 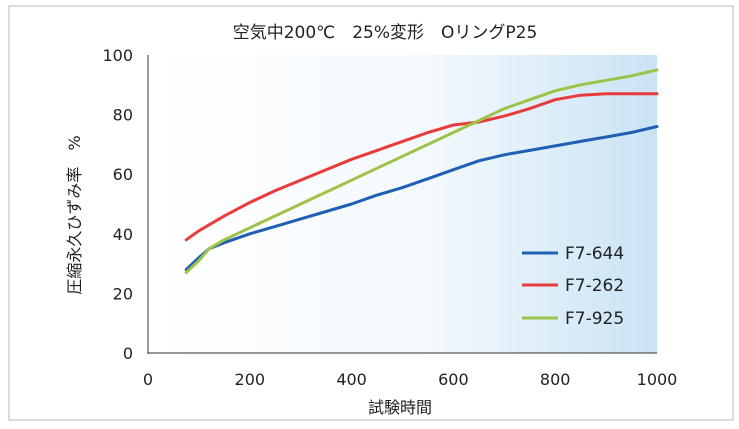 What do you see at coordinates (123, 234) in the screenshot?
I see `y-tick-label: 40` at bounding box center [123, 234].